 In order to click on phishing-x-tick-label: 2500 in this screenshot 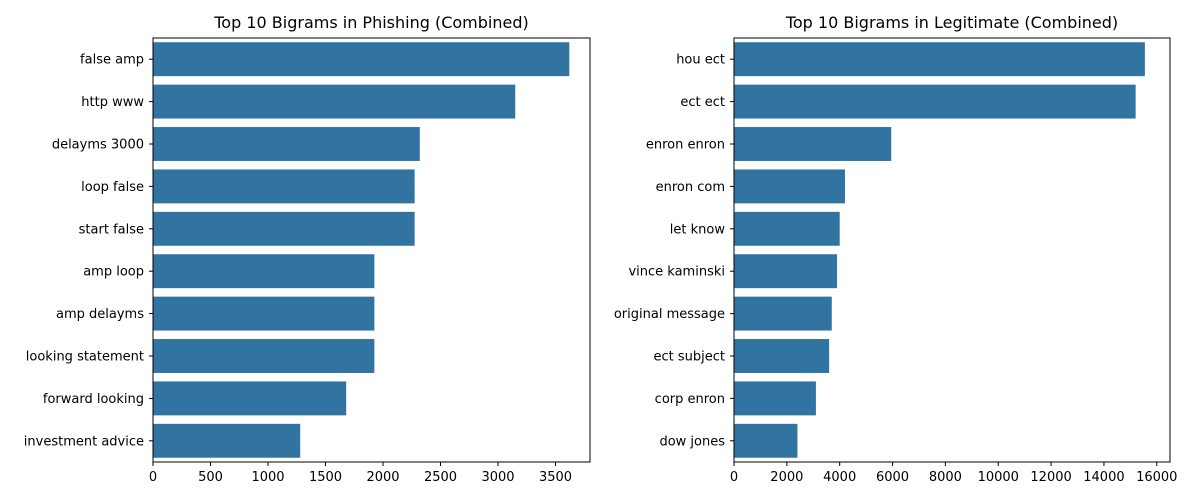, I will do `click(440, 477)`.